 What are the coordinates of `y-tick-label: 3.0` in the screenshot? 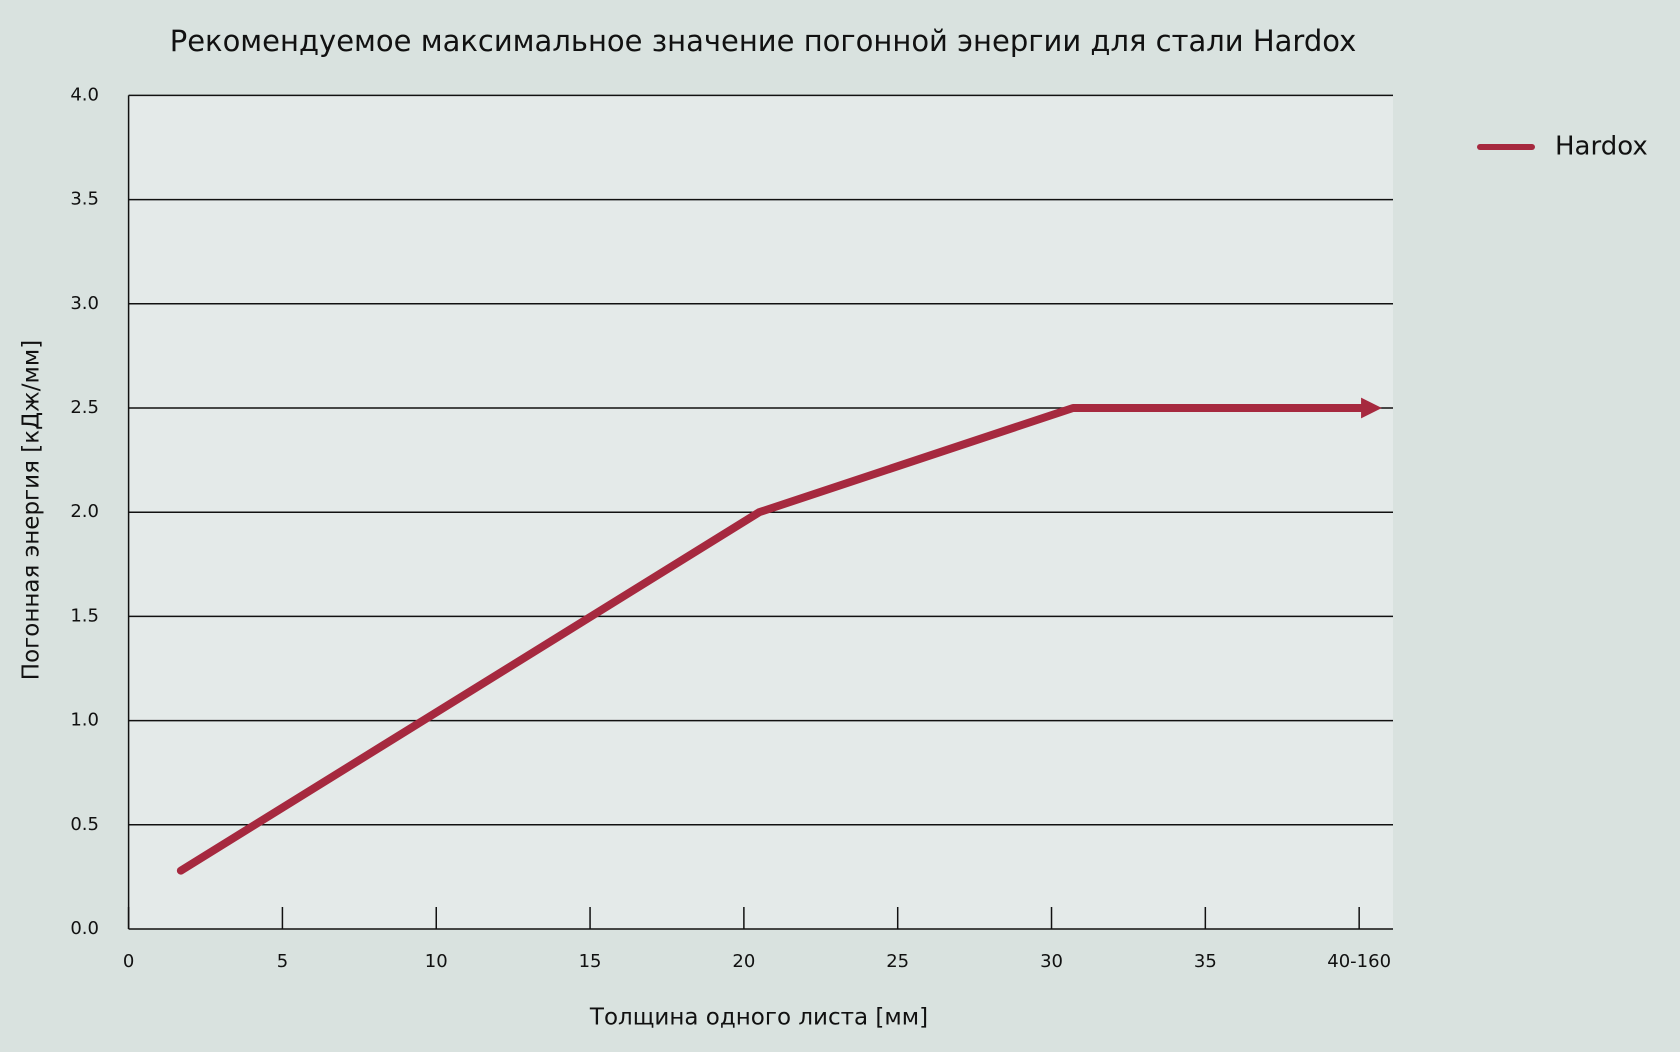 It's located at (84, 303).